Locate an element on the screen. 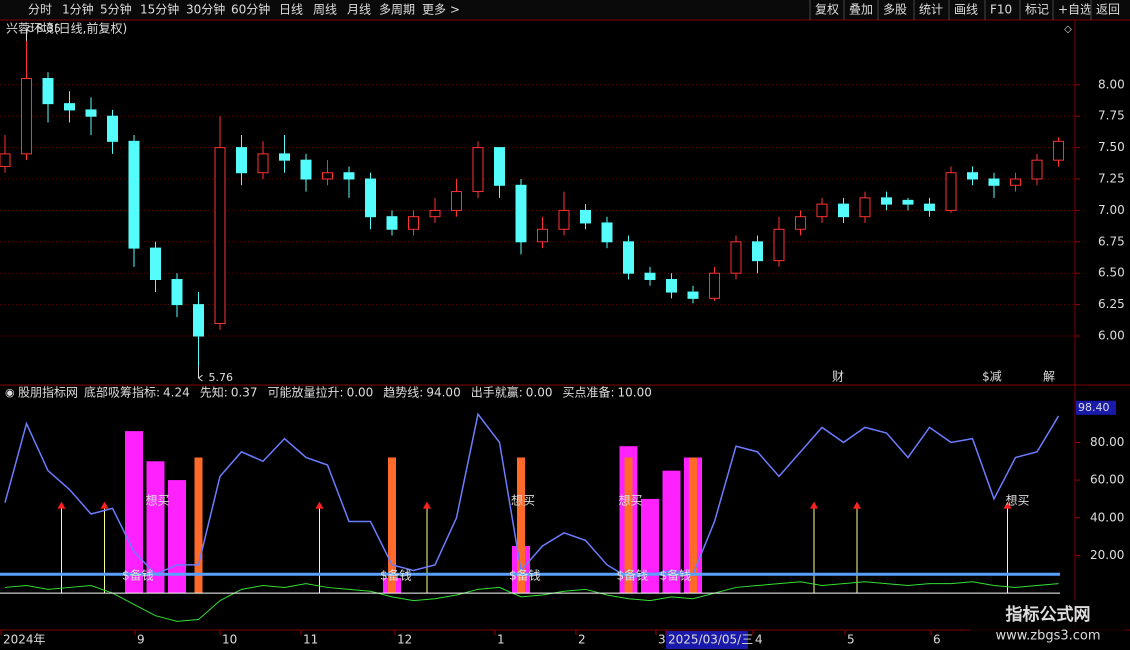 This screenshot has height=650, width=1130. toolbar-button: 叠加 is located at coordinates (861, 10).